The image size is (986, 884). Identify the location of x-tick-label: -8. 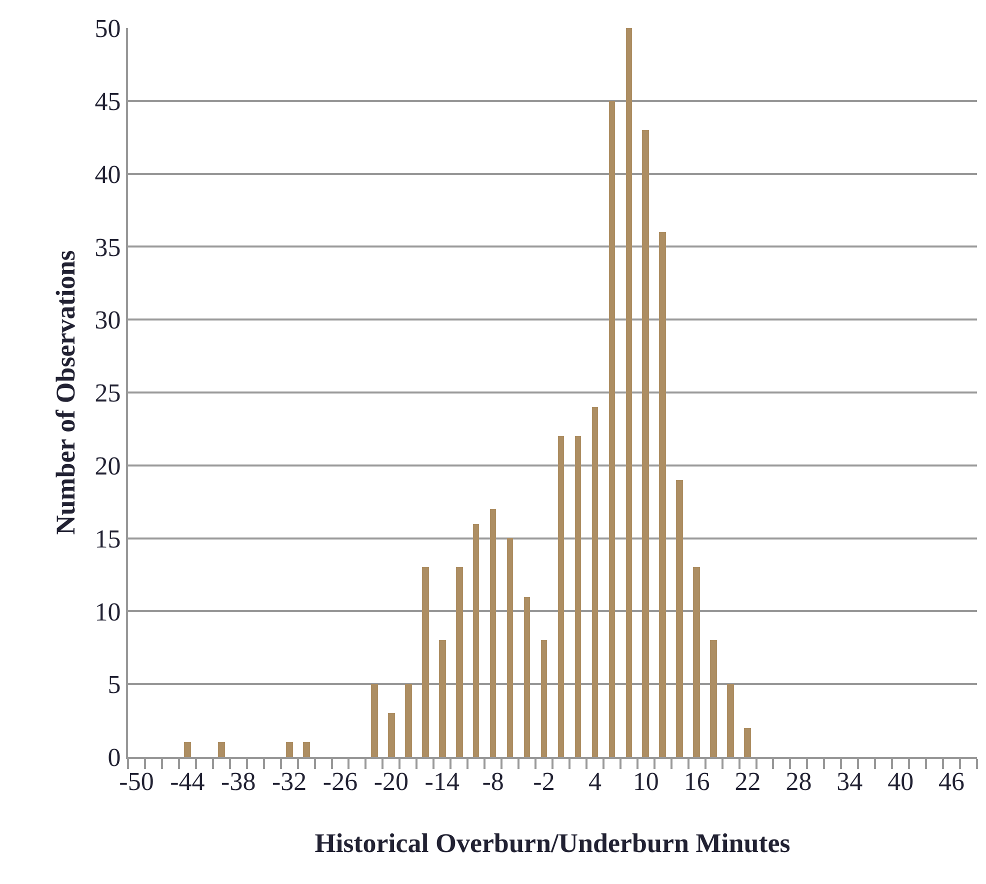
(493, 781).